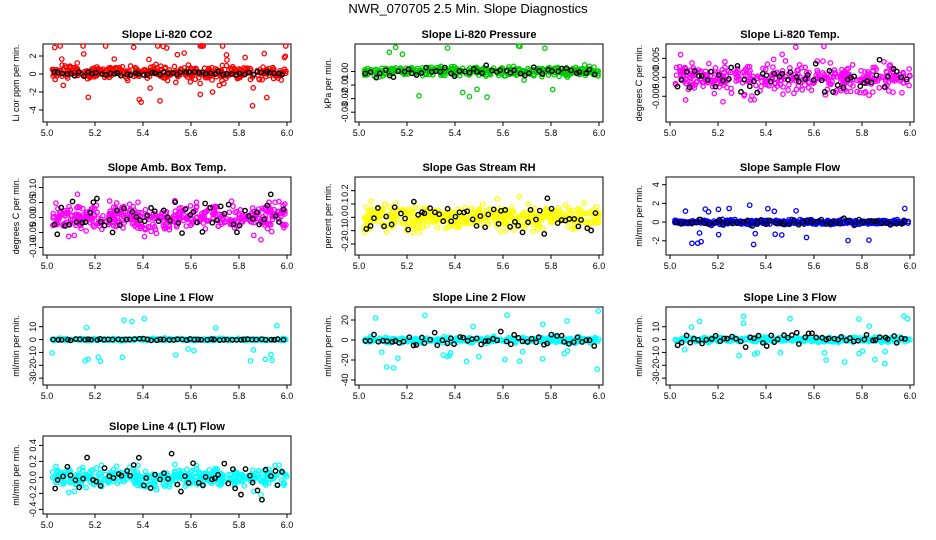 This screenshot has height=540, width=936. What do you see at coordinates (167, 83) in the screenshot?
I see `plot-frame` at bounding box center [167, 83].